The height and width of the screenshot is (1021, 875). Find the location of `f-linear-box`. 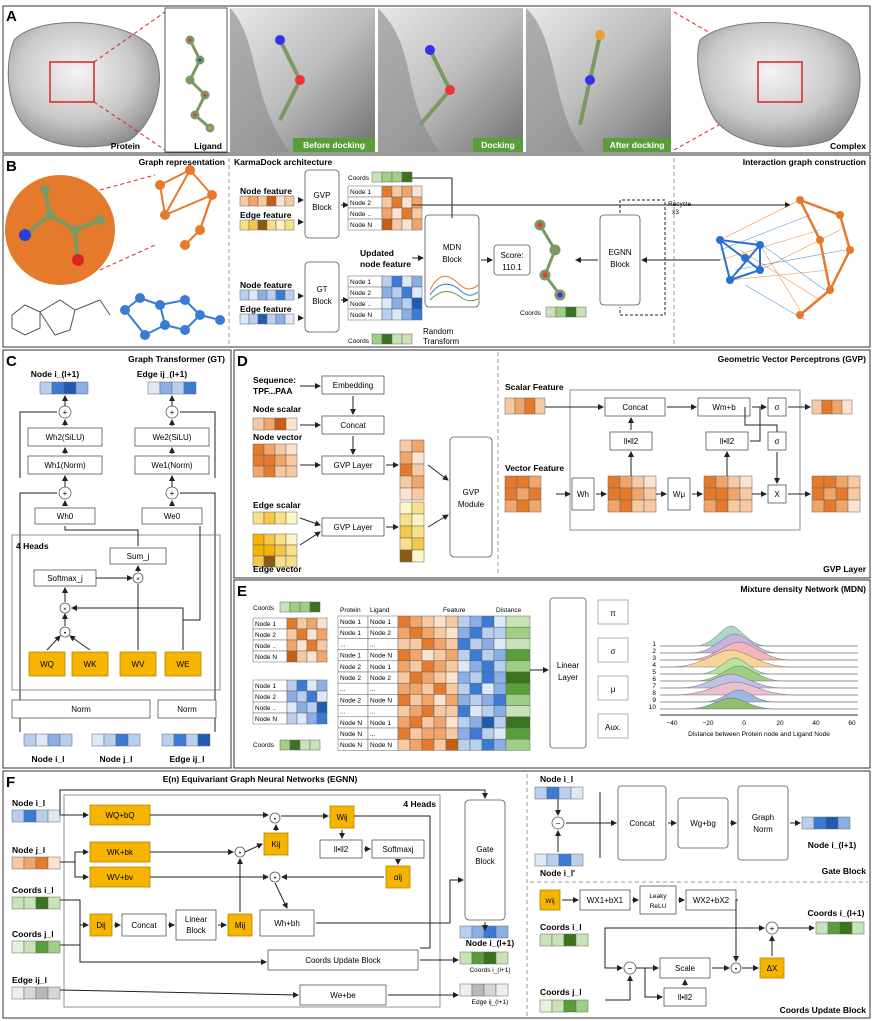

f-linear-box is located at coordinates (196, 925).